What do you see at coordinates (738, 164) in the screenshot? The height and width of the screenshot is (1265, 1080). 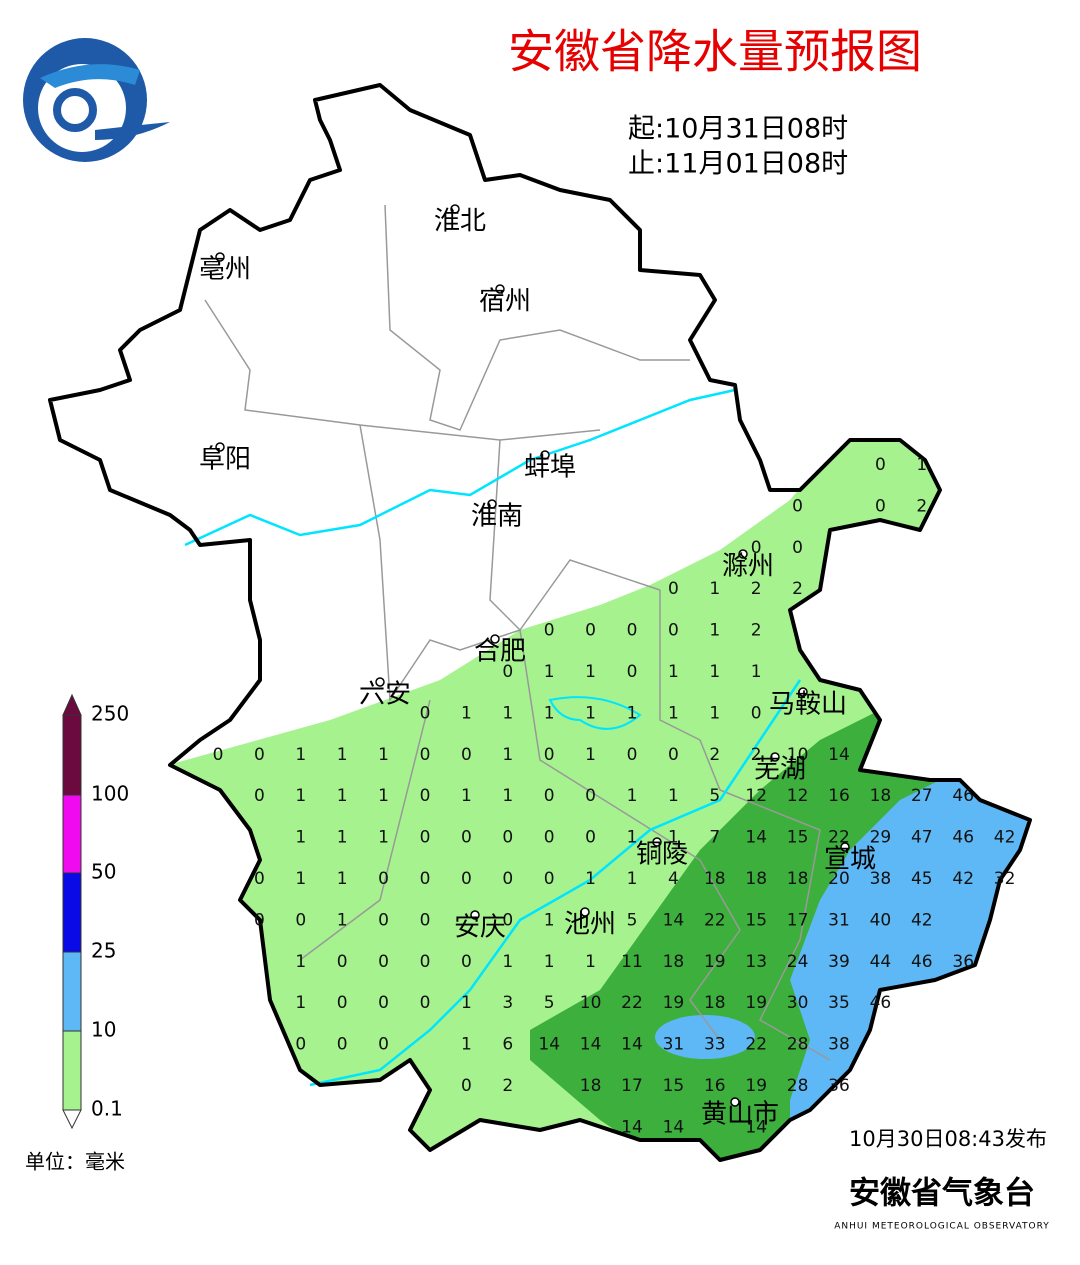 I see `end-time: 止:11月01日08时` at bounding box center [738, 164].